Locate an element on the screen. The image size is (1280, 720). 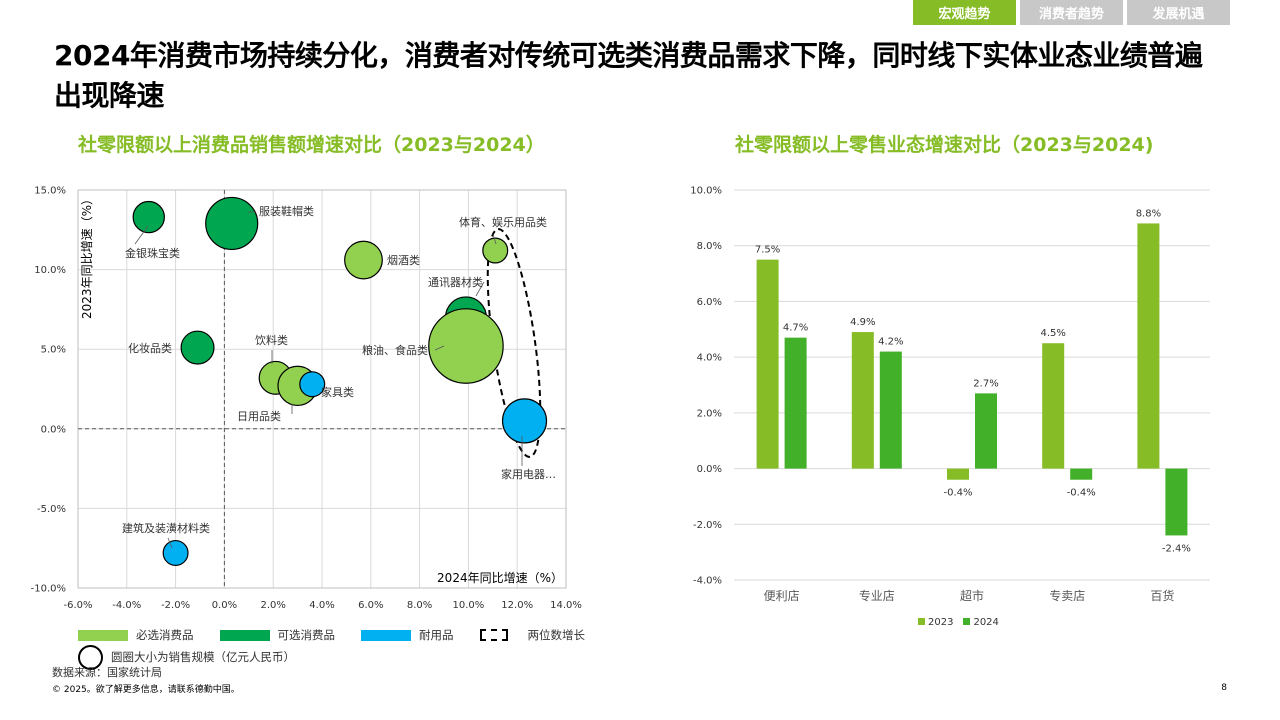
bubble-chart-legend: 必选消费品 可选消费品 耐用品 两位数增长 圆圈大小为销售规模（亿元人民币） is located at coordinates (344, 647).